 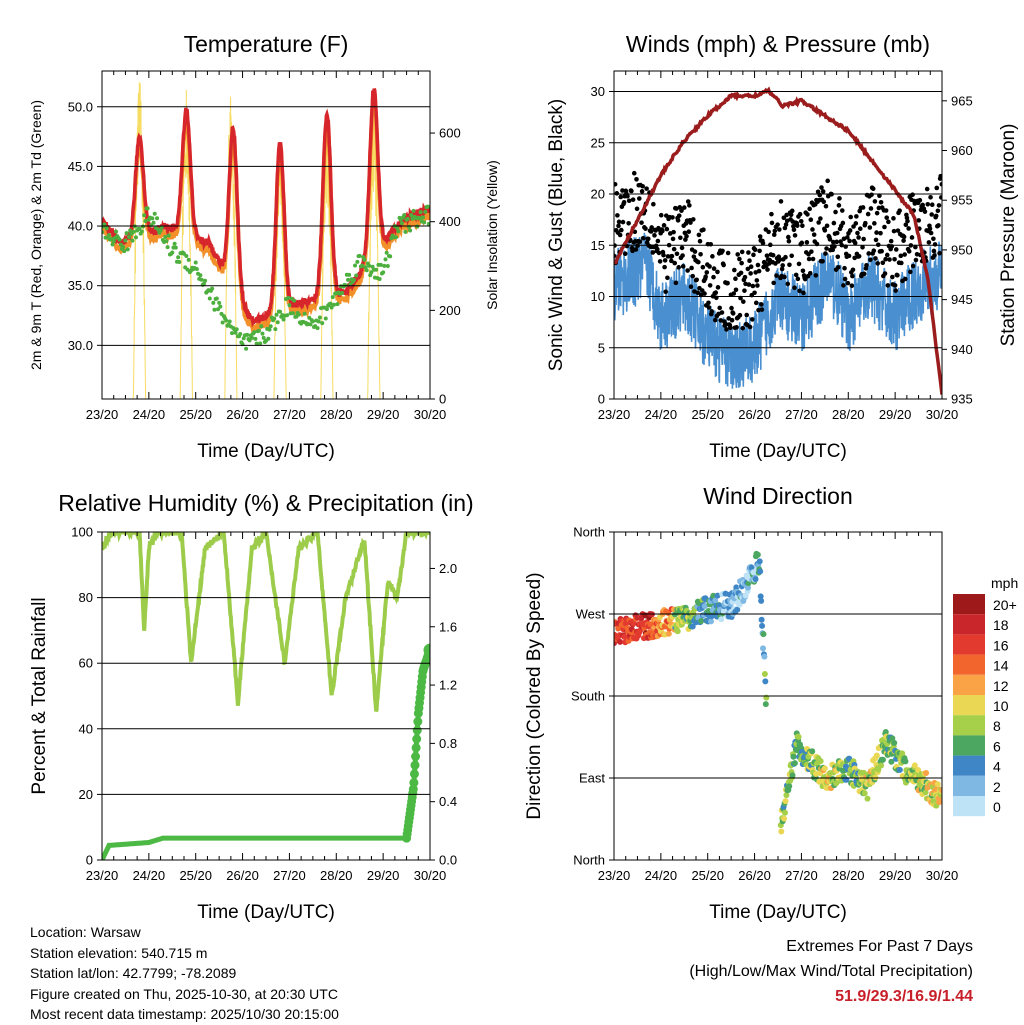 What do you see at coordinates (430, 414) in the screenshot?
I see `temperature-xtick-label: 30/20` at bounding box center [430, 414].